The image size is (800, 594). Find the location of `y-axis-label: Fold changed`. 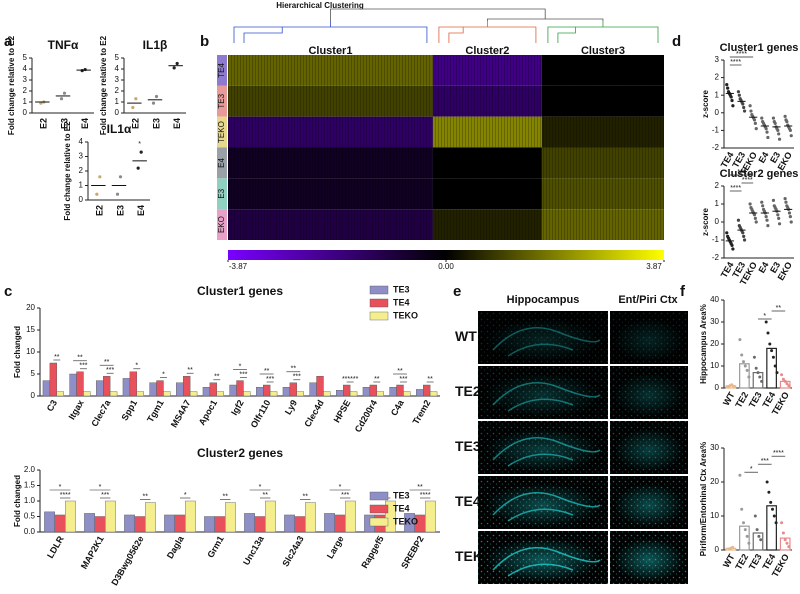

y-axis-label: Fold changed is located at coordinates (17, 501).